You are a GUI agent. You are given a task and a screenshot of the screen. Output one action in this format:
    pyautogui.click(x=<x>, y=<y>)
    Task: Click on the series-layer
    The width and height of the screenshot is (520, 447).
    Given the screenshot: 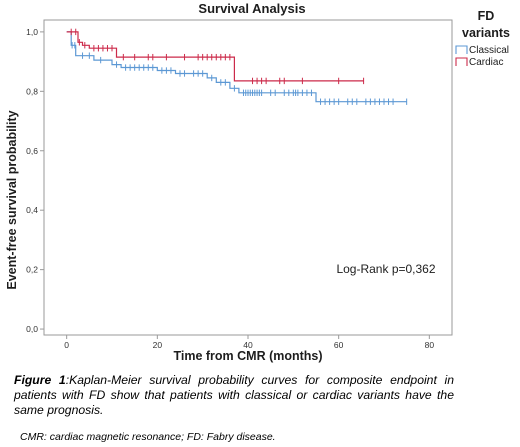 What is the action you would take?
    pyautogui.click(x=237, y=66)
    